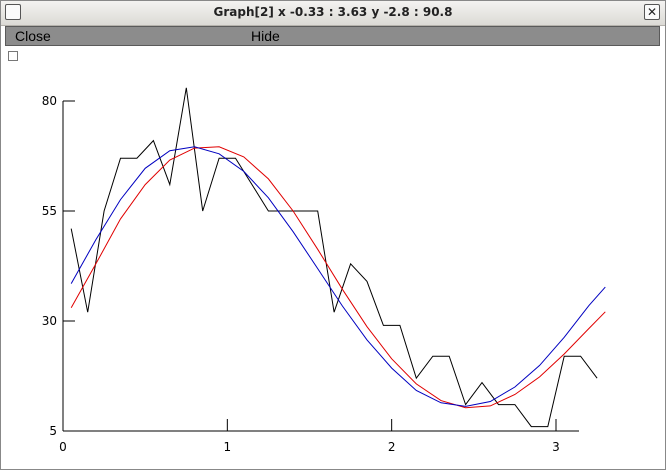 The image size is (666, 470). What do you see at coordinates (49, 101) in the screenshot?
I see `y-tick-label: 80` at bounding box center [49, 101].